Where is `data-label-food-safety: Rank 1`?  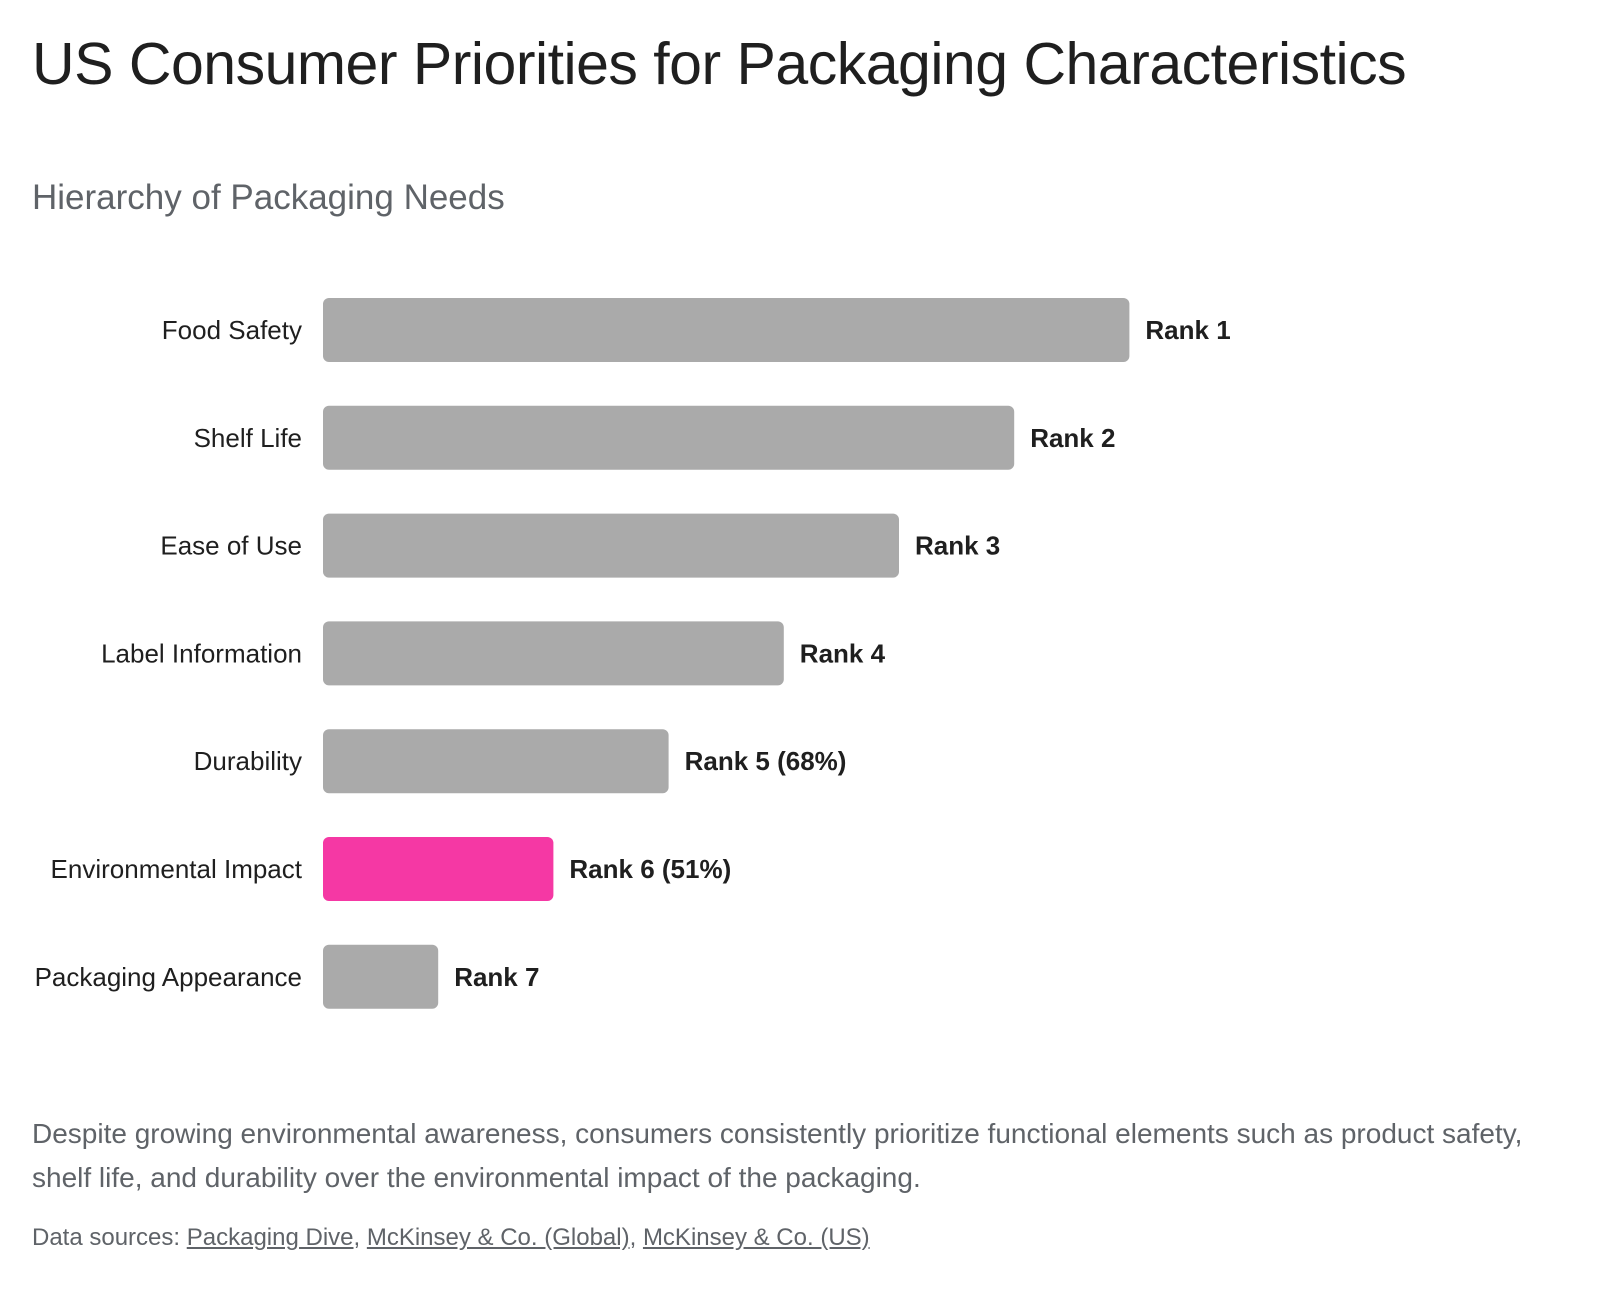
data-label-food-safety: Rank 1 is located at coordinates (1187, 330).